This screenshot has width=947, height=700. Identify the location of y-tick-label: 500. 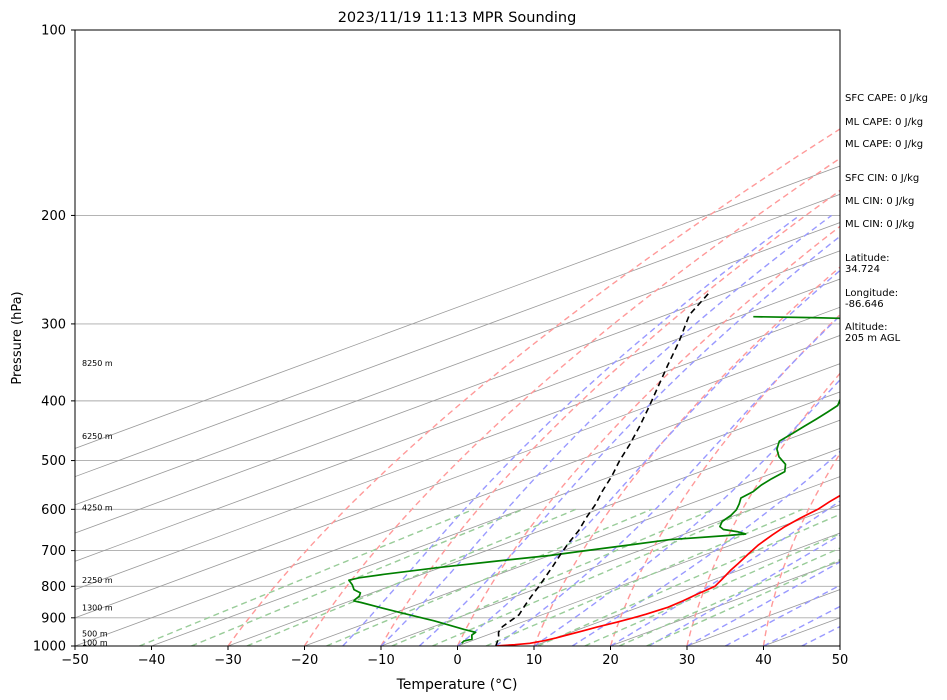
(53, 461).